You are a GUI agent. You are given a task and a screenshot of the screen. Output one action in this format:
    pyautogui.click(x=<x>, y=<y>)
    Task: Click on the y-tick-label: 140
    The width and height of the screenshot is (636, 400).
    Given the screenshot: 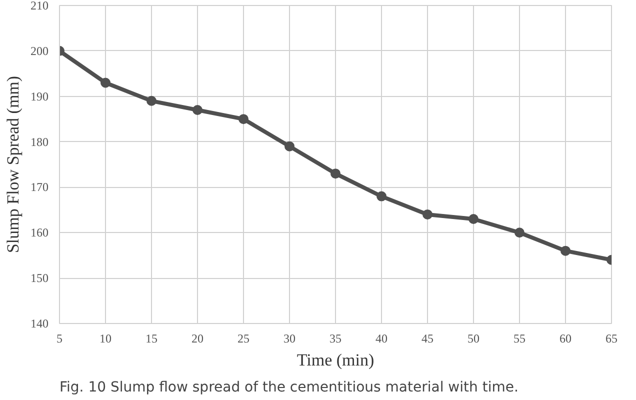 What is the action you would take?
    pyautogui.click(x=39, y=323)
    